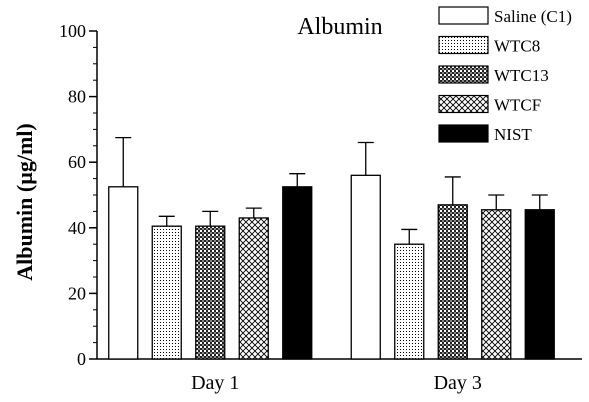  I want to click on chart-title: Albumin, so click(339, 27).